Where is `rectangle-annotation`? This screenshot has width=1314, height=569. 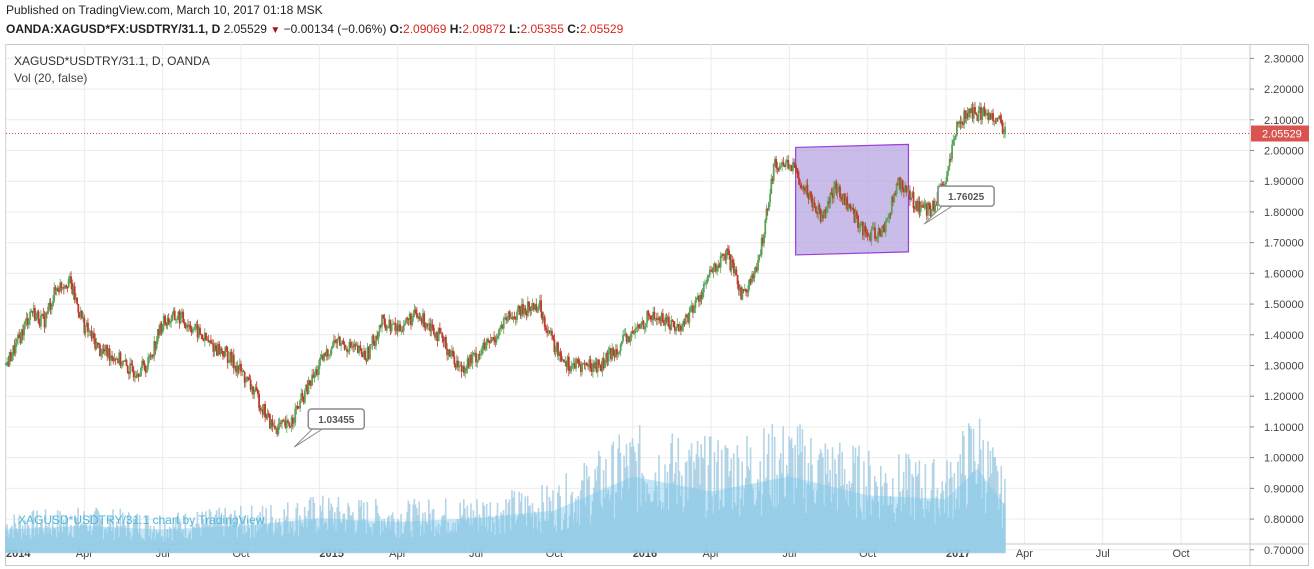
rectangle-annotation is located at coordinates (852, 199).